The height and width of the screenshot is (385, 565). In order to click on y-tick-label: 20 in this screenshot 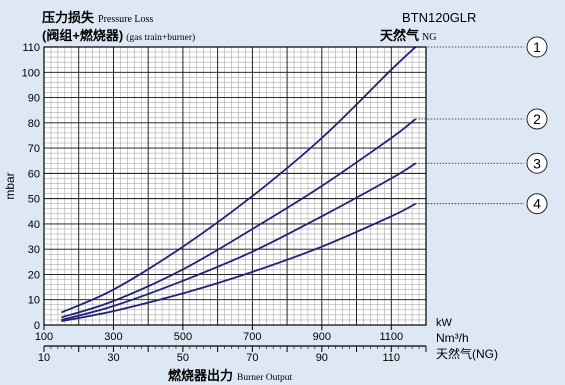, I will do `click(34, 275)`.